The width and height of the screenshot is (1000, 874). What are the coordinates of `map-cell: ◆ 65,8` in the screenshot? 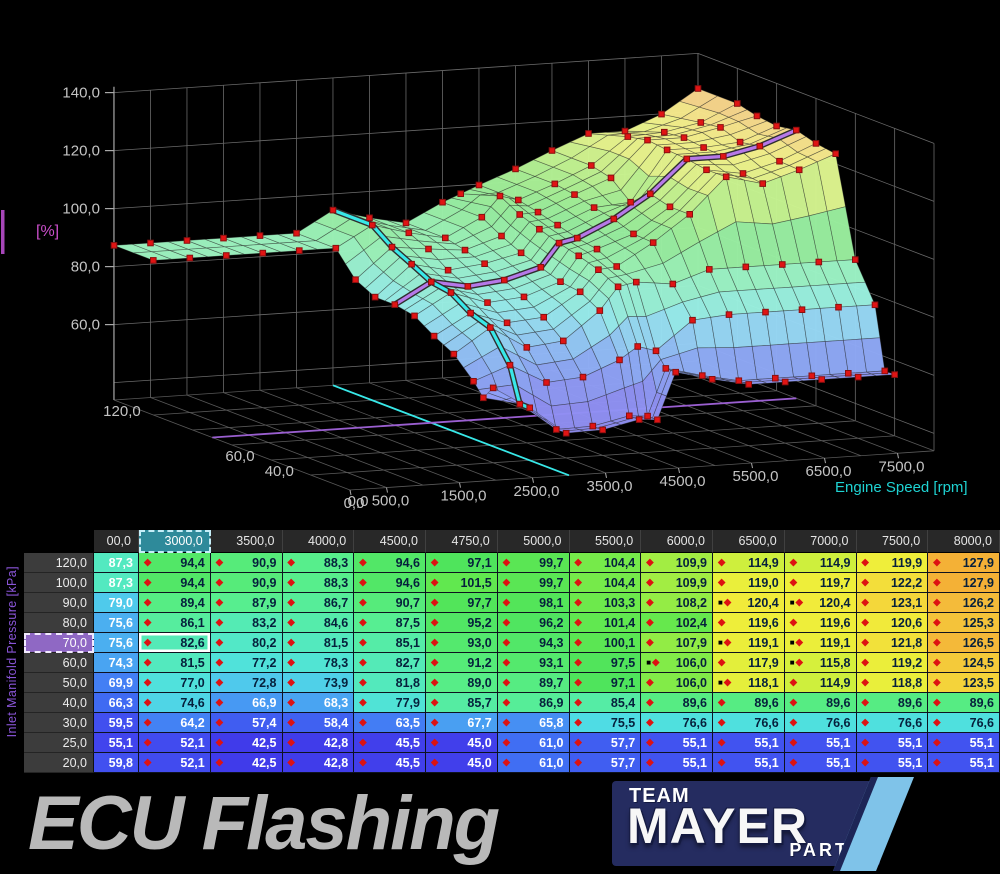 It's located at (533, 723).